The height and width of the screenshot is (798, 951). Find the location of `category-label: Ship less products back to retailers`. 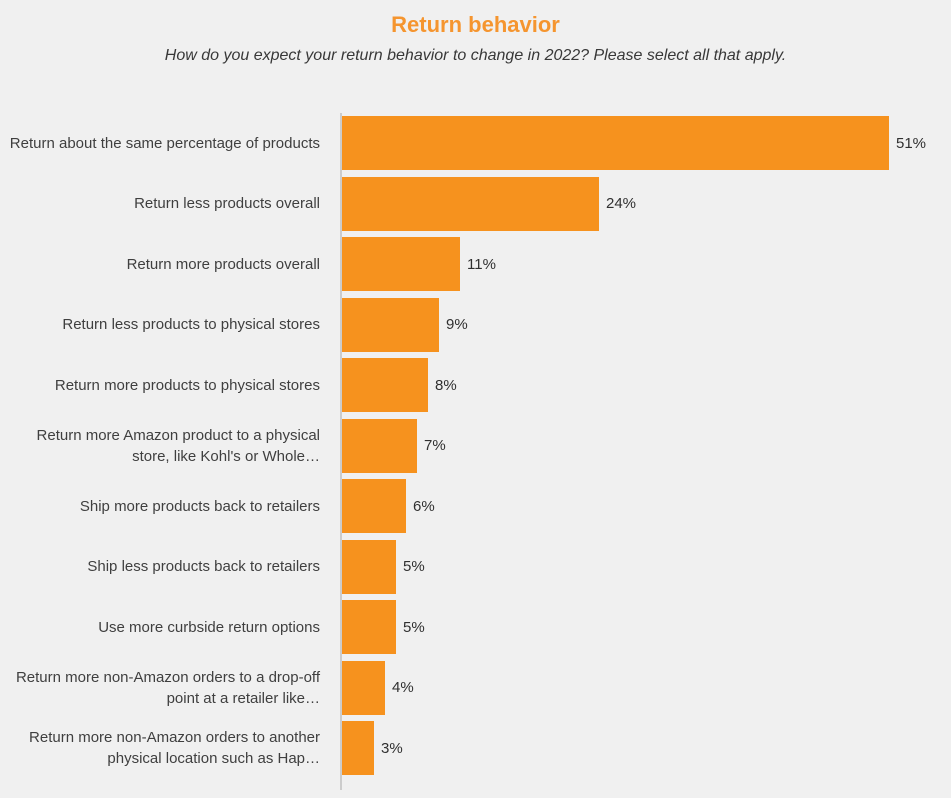

category-label: Ship less products back to retailers is located at coordinates (203, 567).